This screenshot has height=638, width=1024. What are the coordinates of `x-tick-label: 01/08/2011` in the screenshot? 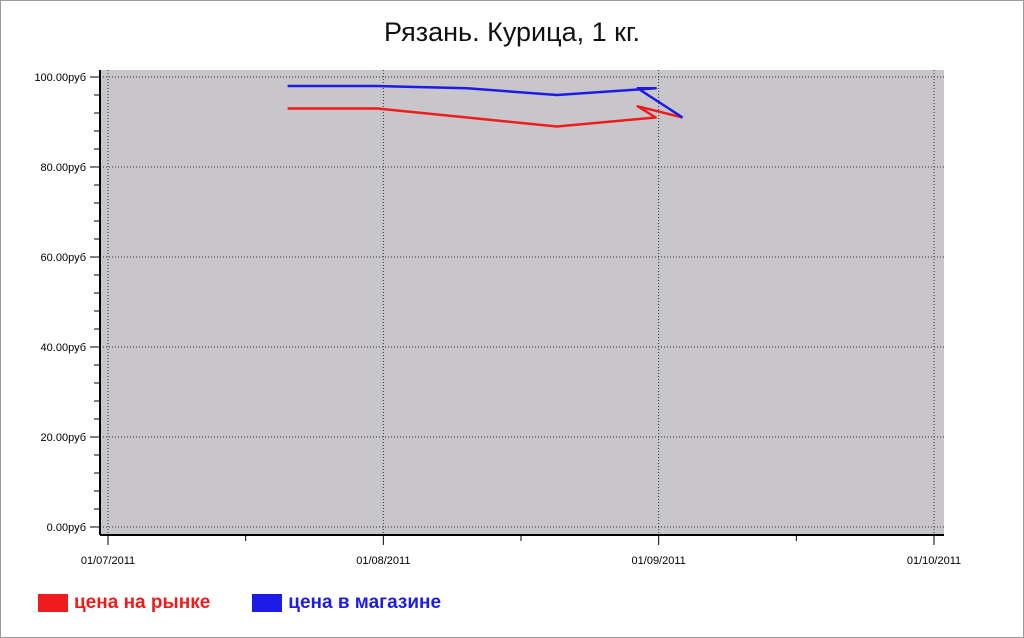 It's located at (383, 561).